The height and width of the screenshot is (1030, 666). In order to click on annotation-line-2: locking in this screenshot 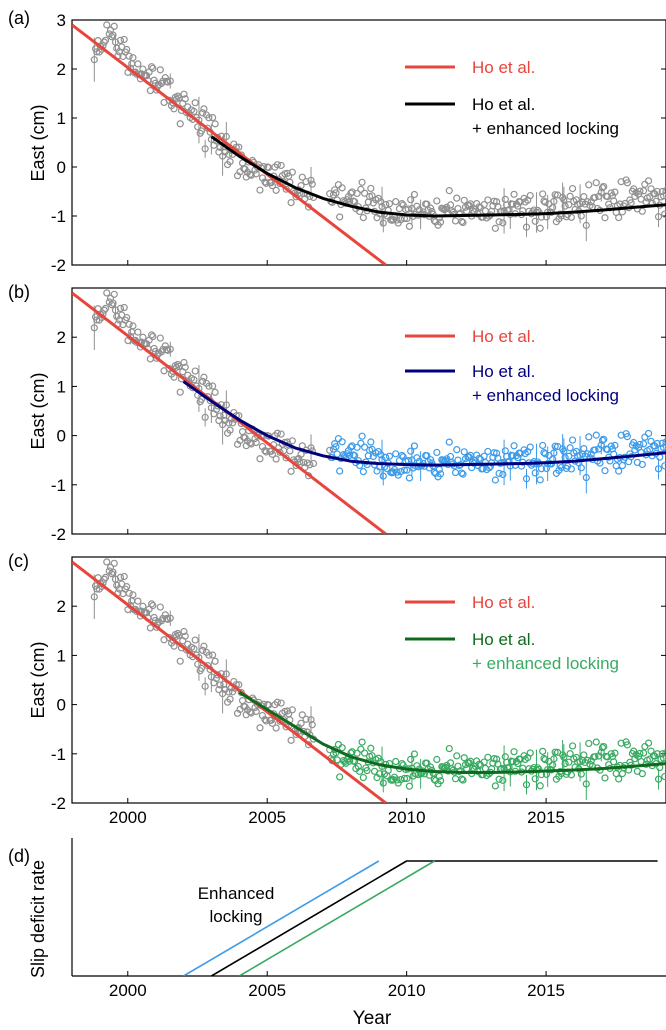, I will do `click(236, 916)`.